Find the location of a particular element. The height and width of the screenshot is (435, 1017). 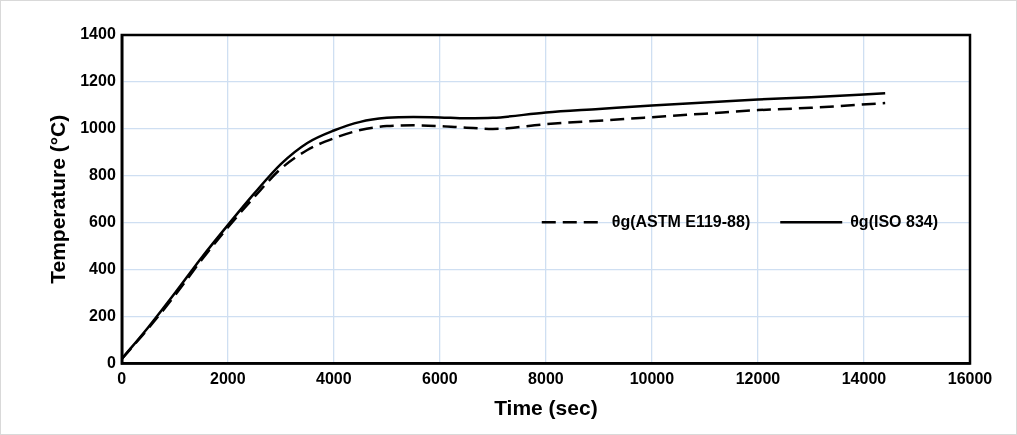

x-tick-label: 4000 is located at coordinates (334, 378).